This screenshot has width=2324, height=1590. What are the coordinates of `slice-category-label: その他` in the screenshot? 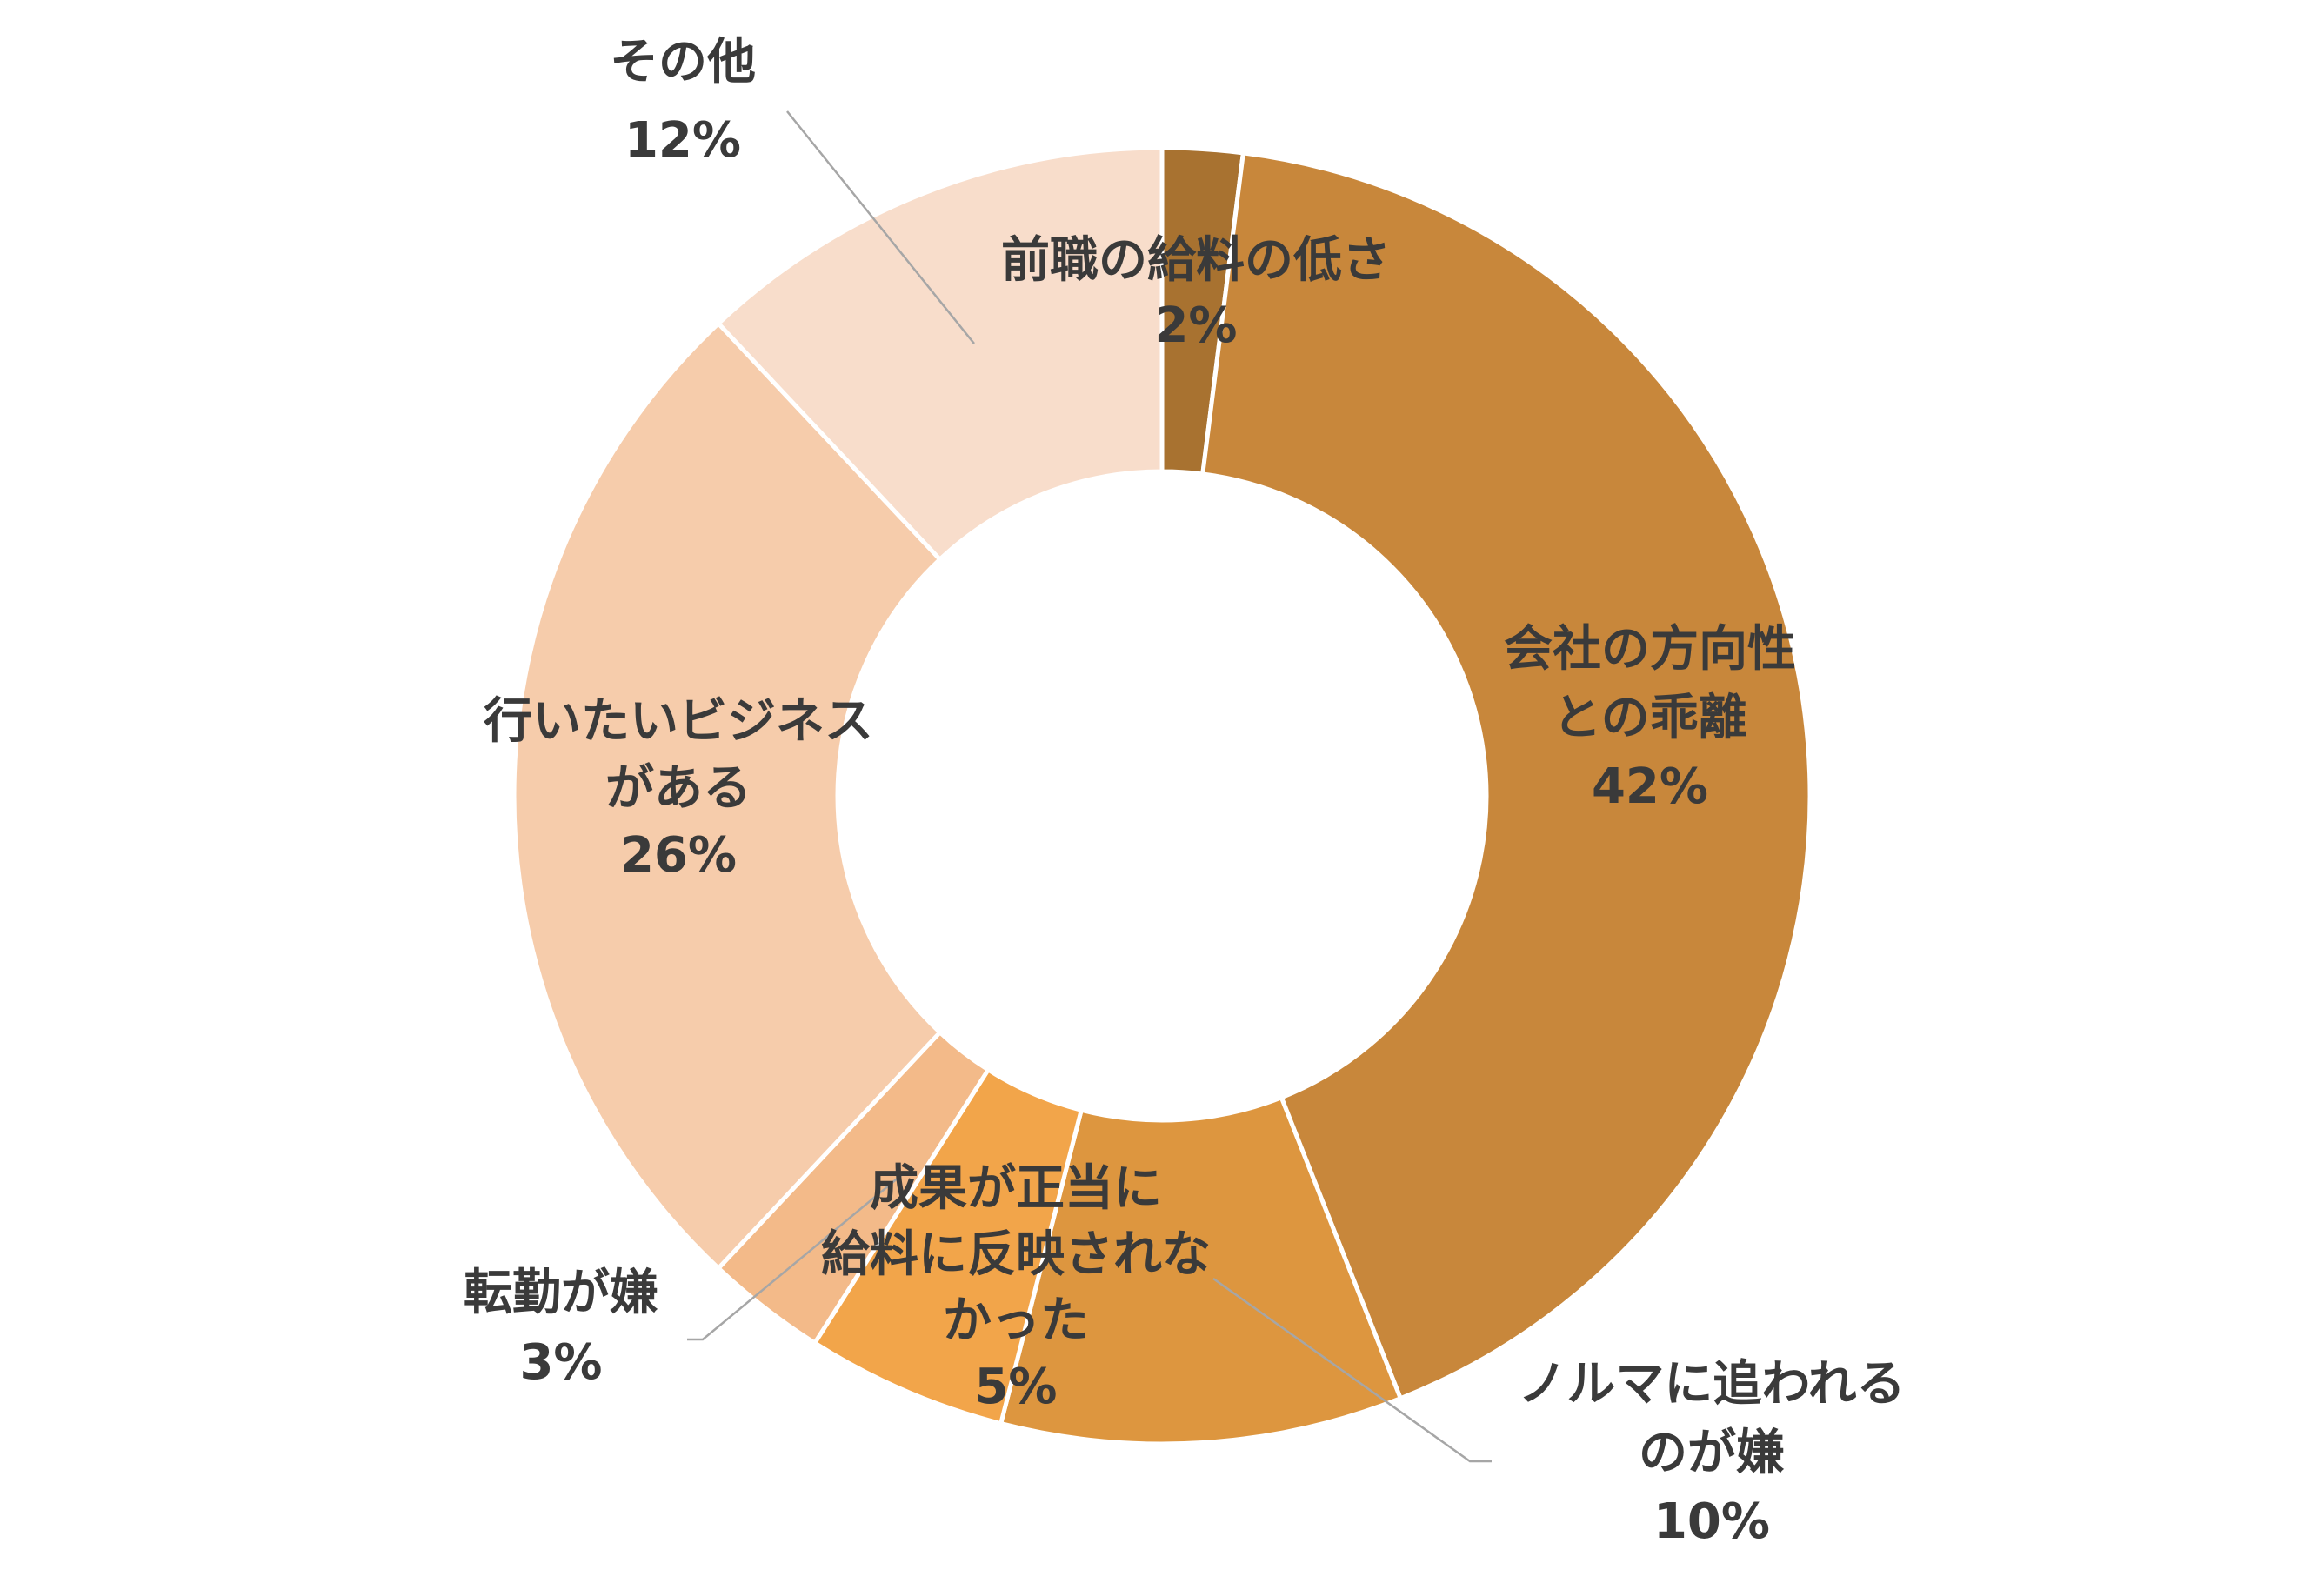 It's located at (683, 62).